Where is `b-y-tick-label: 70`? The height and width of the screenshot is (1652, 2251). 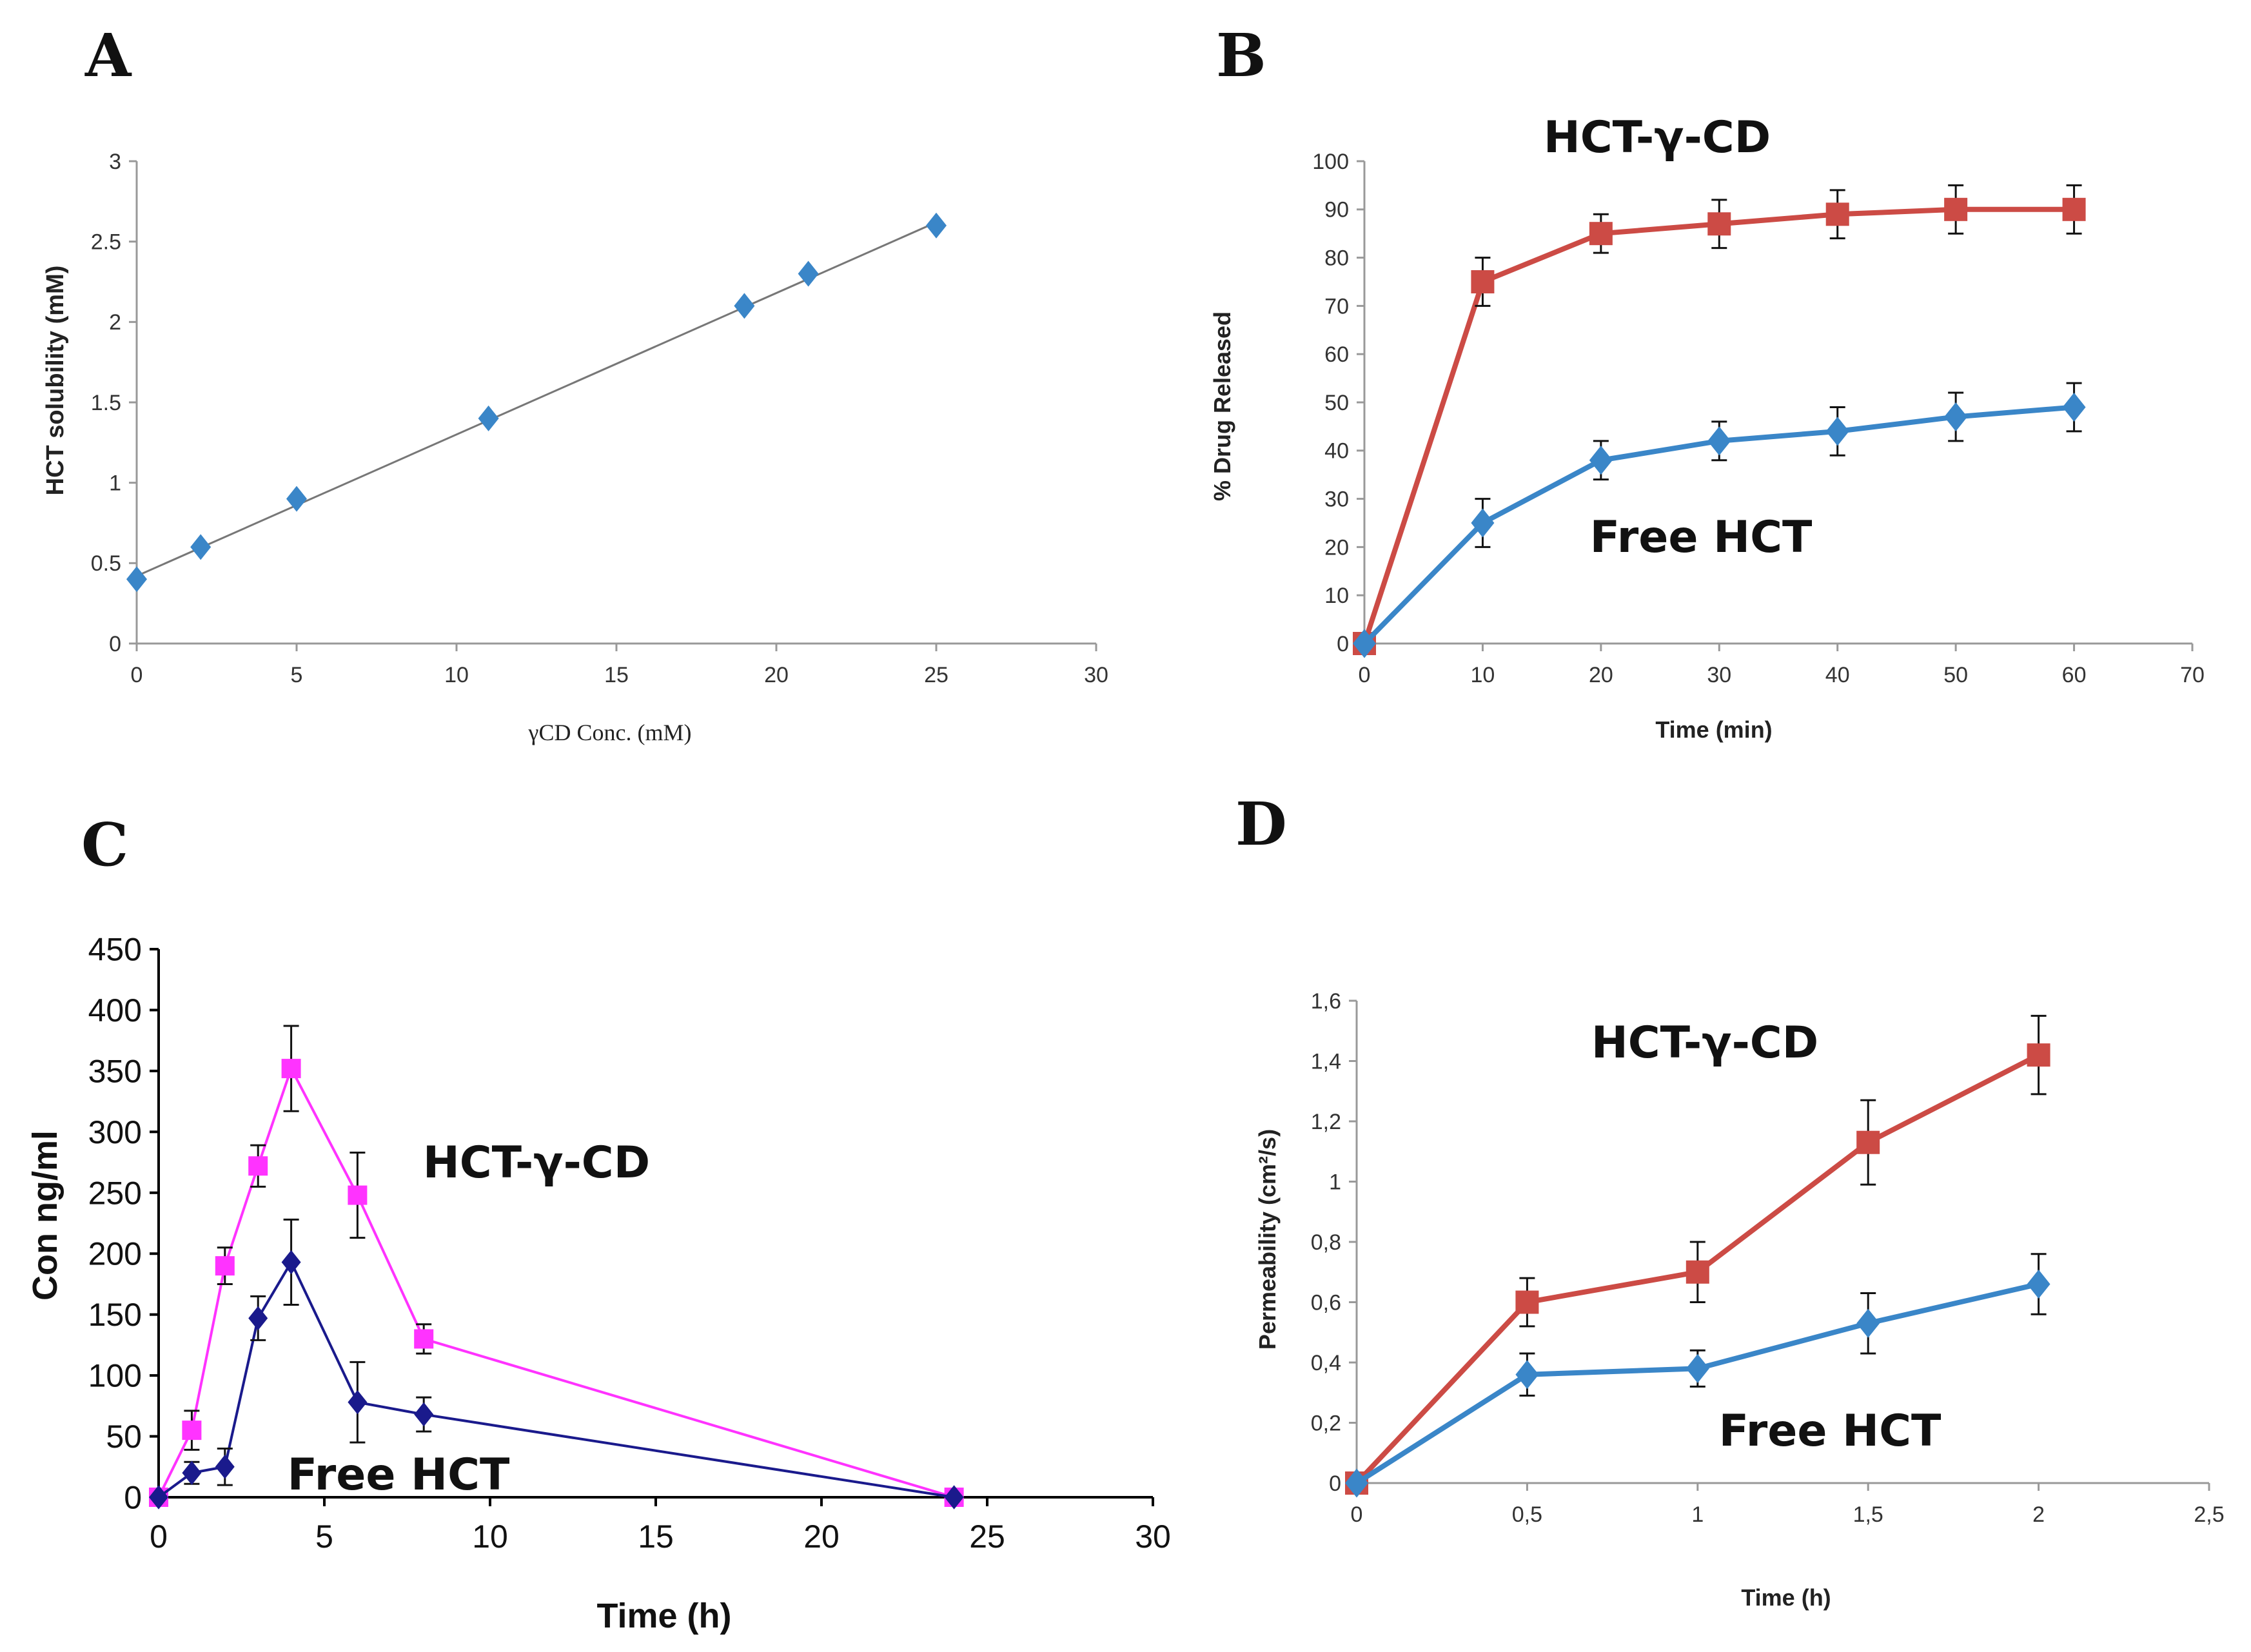 b-y-tick-label: 70 is located at coordinates (1336, 307).